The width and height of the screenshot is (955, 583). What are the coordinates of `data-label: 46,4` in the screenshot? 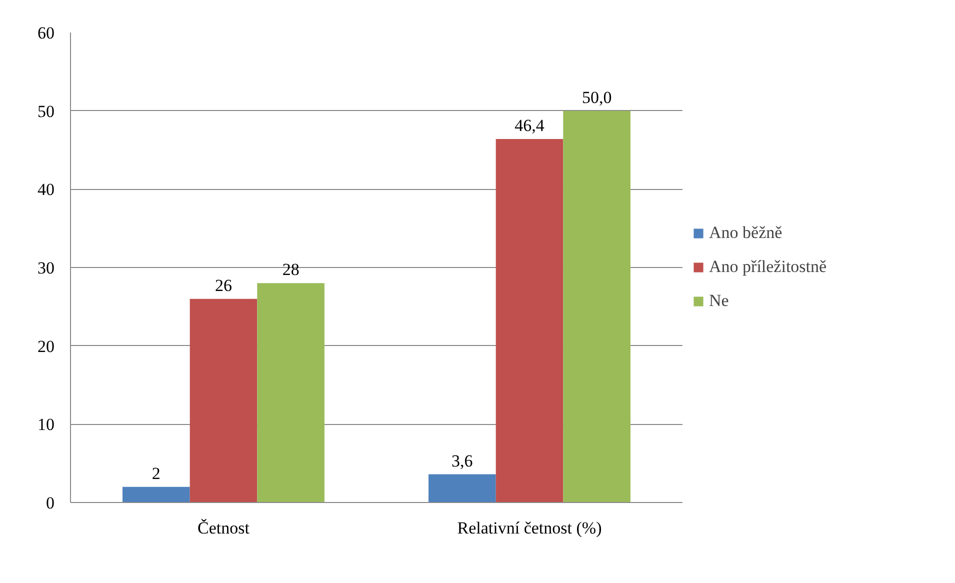 It's located at (529, 126).